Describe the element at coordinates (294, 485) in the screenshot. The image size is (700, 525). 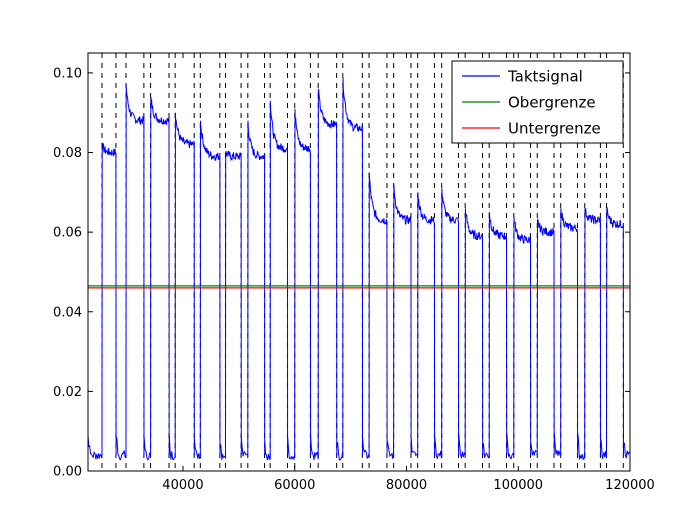
I see `x-tick-label: 60000` at that location.